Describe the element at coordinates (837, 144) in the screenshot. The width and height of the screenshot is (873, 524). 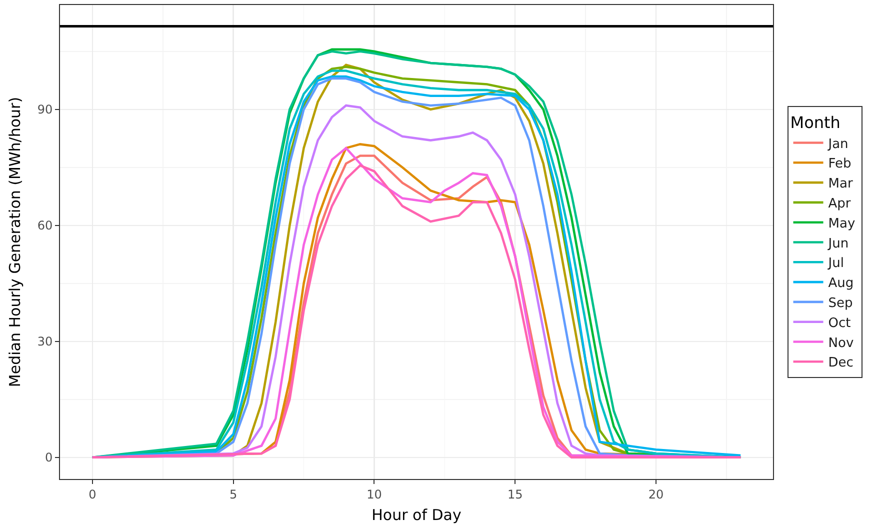
I see `legend-label: Jan` at that location.